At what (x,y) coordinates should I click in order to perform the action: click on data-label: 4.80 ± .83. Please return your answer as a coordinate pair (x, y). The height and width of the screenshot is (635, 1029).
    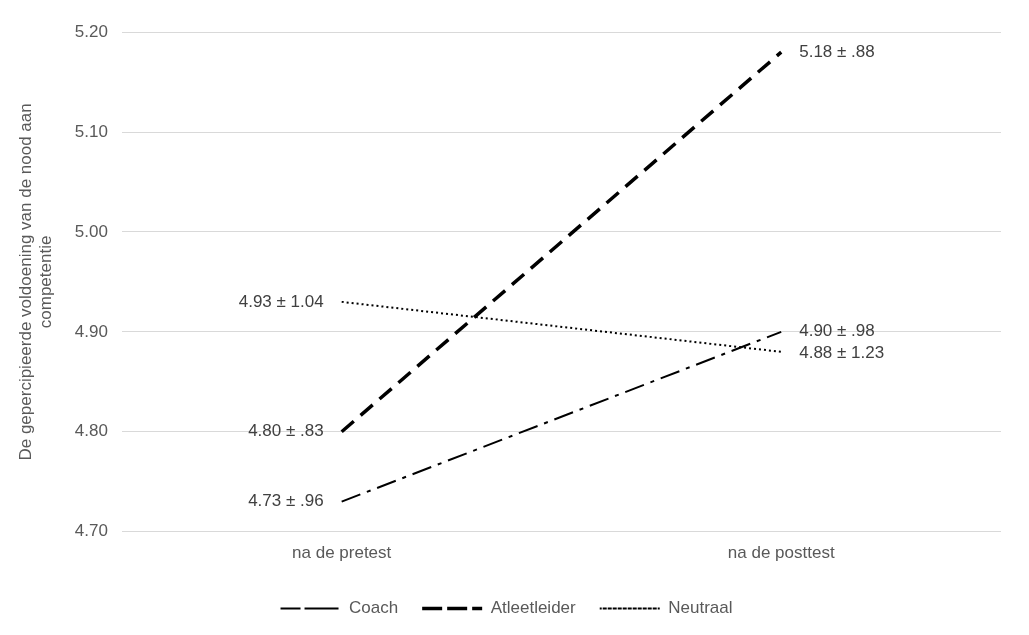
    Looking at the image, I should click on (286, 431).